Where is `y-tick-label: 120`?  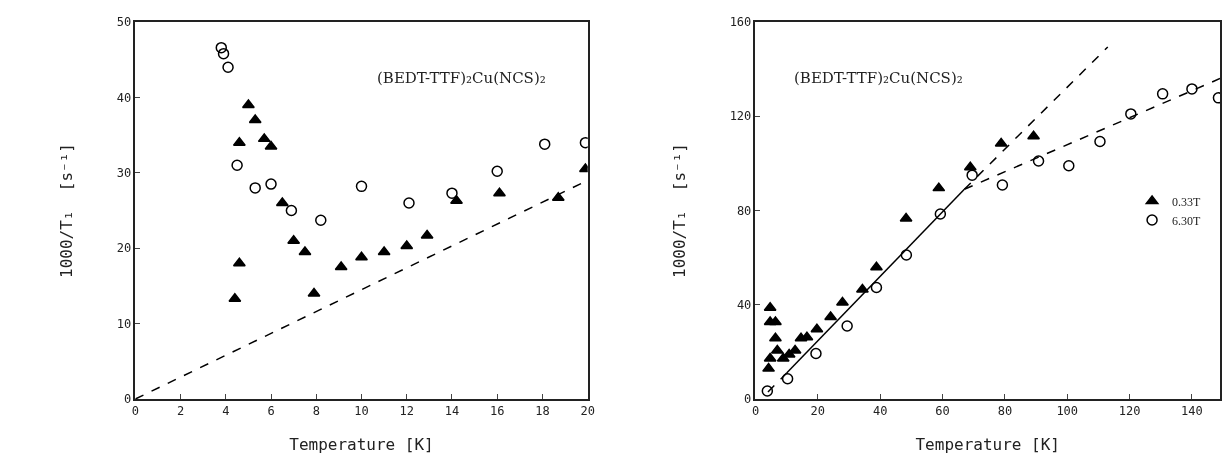 y-tick-label: 120 is located at coordinates (740, 116).